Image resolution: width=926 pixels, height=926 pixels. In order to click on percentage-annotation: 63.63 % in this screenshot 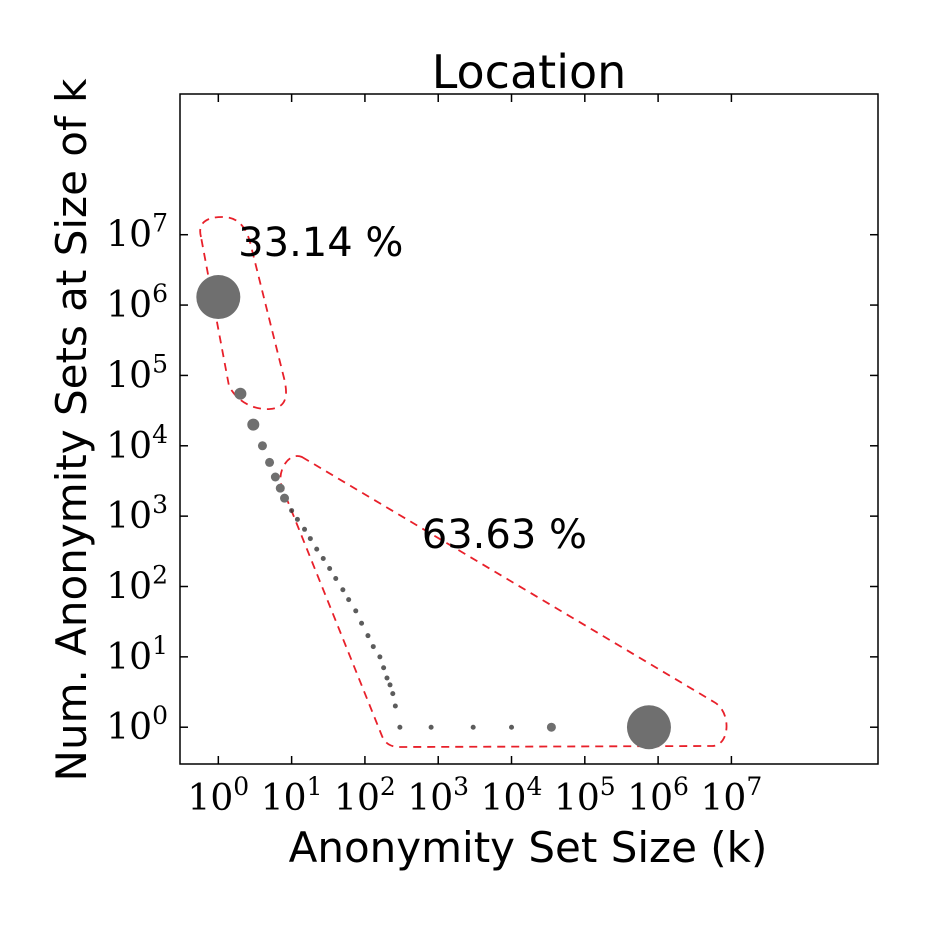, I will do `click(504, 535)`.